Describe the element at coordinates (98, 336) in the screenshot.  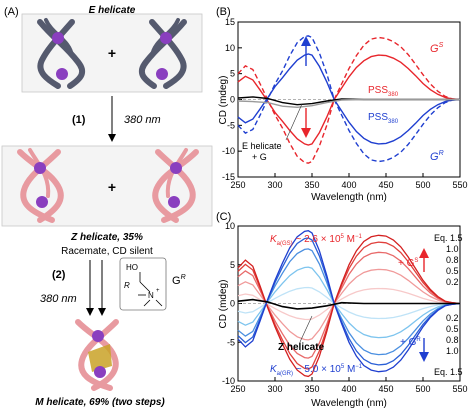
I see `m-metal-top` at that location.